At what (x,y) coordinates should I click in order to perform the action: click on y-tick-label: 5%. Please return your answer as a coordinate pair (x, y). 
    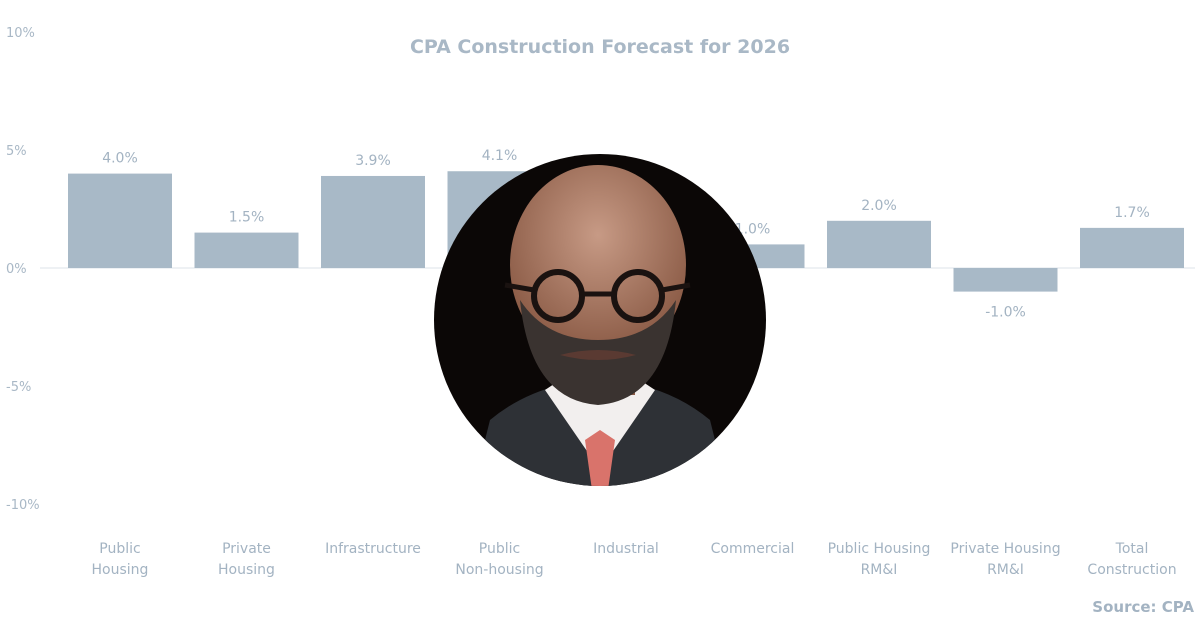
    Looking at the image, I should click on (16, 151).